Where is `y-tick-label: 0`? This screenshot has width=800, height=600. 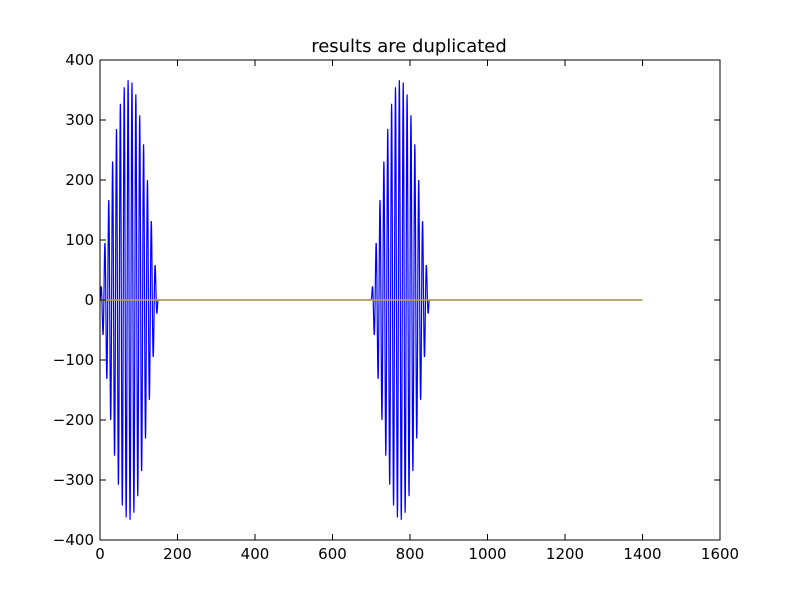 y-tick-label: 0 is located at coordinates (89, 300).